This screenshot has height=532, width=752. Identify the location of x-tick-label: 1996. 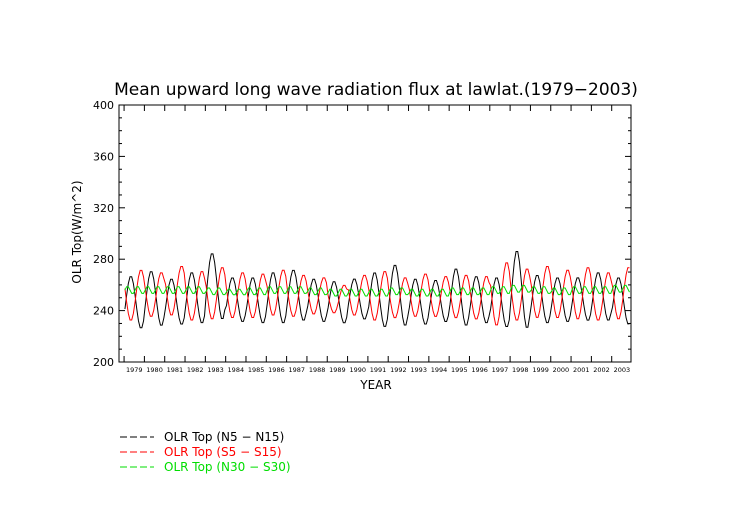
(479, 370).